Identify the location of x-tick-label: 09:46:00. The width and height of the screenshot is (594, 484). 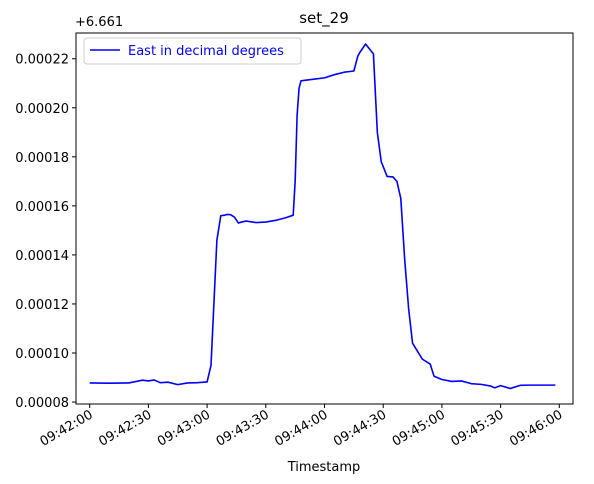
(536, 428).